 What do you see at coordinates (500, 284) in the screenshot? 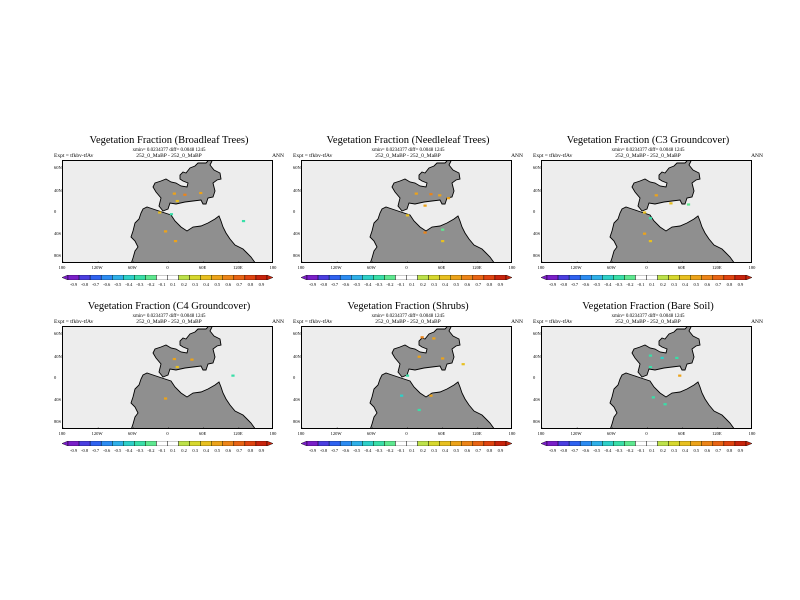
I see `colorbar-tick-label: 0.9` at bounding box center [500, 284].